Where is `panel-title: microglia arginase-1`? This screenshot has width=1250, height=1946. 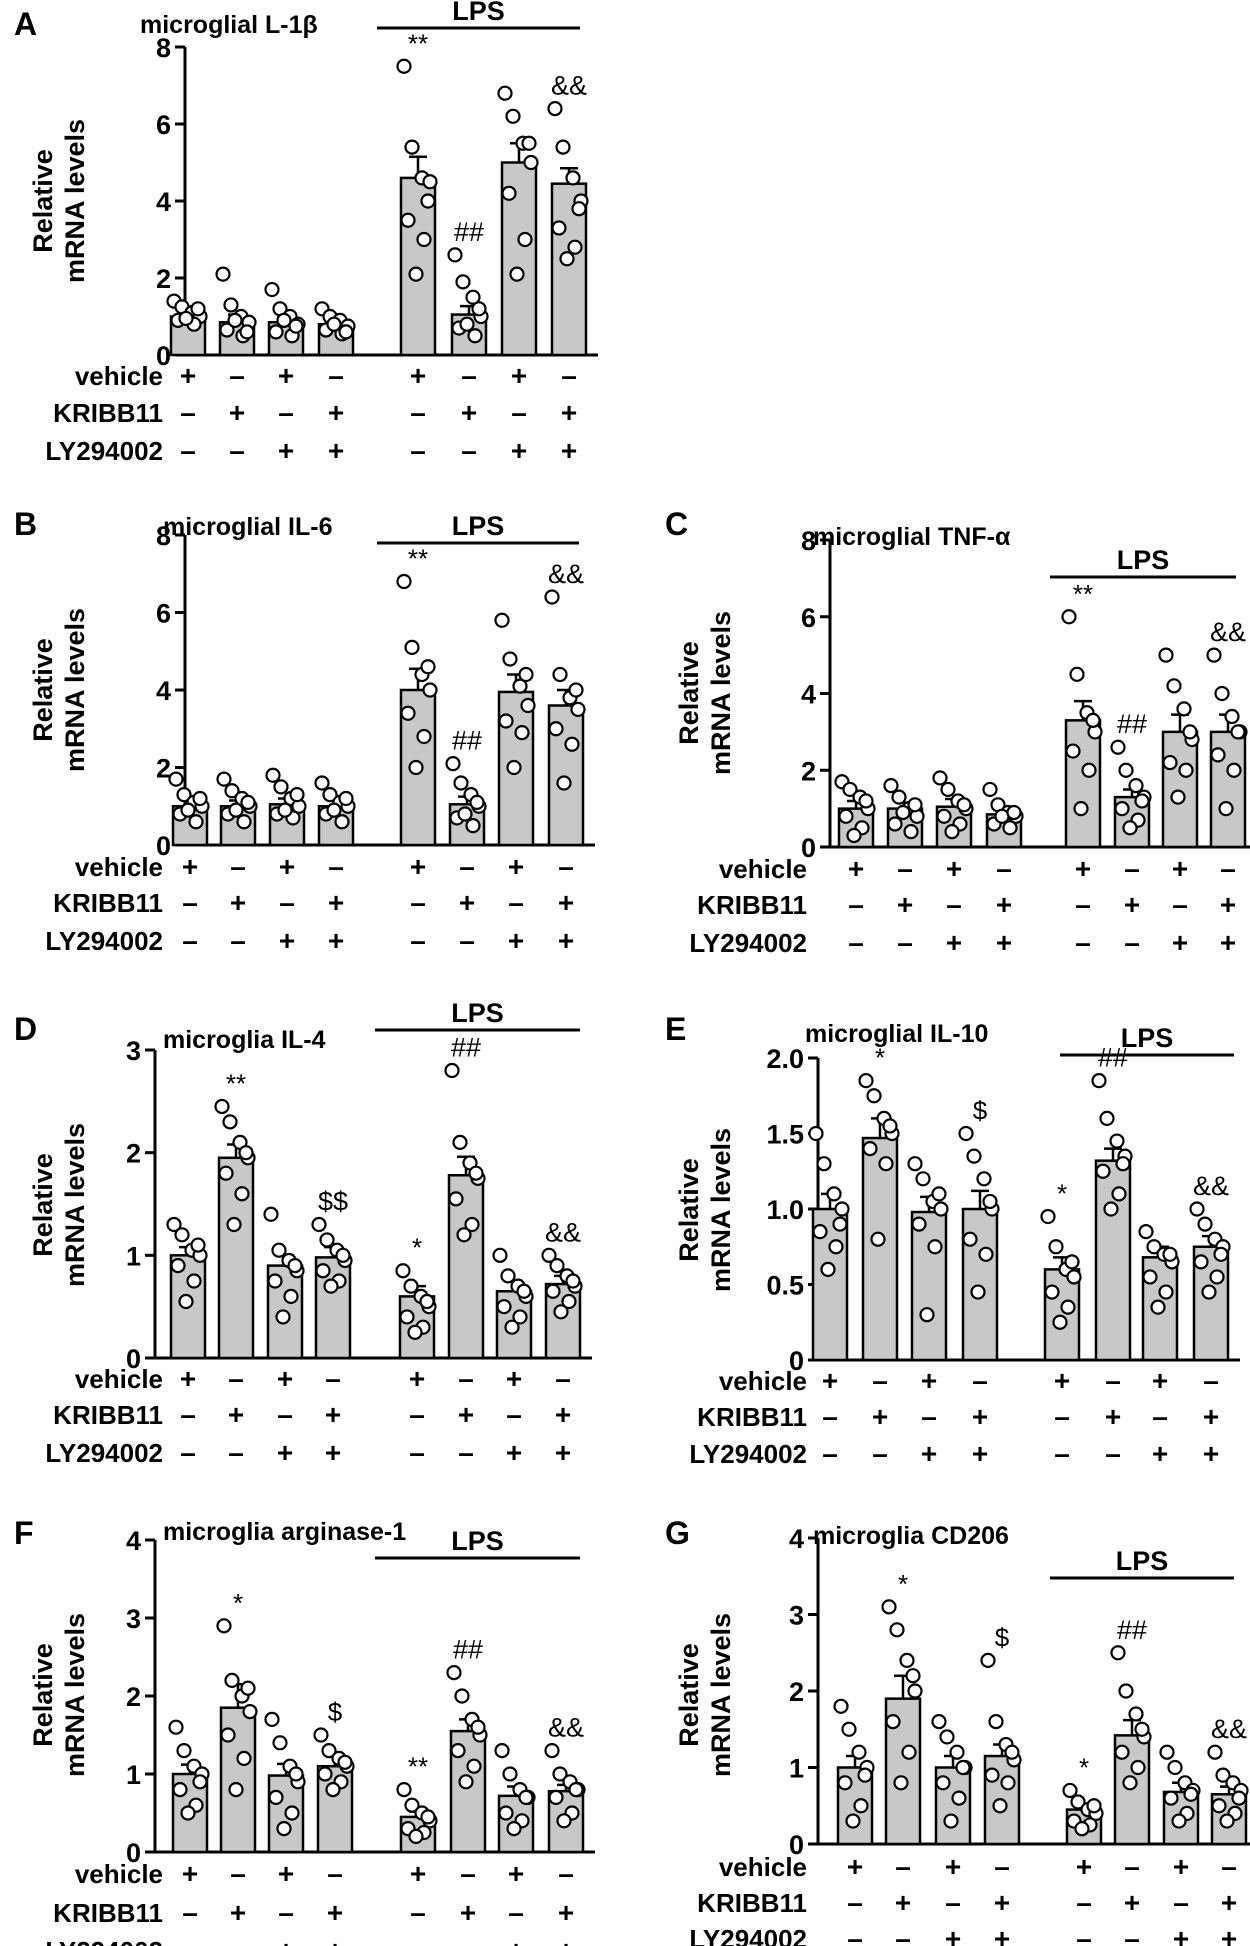
panel-title: microglia arginase-1 is located at coordinates (284, 1532).